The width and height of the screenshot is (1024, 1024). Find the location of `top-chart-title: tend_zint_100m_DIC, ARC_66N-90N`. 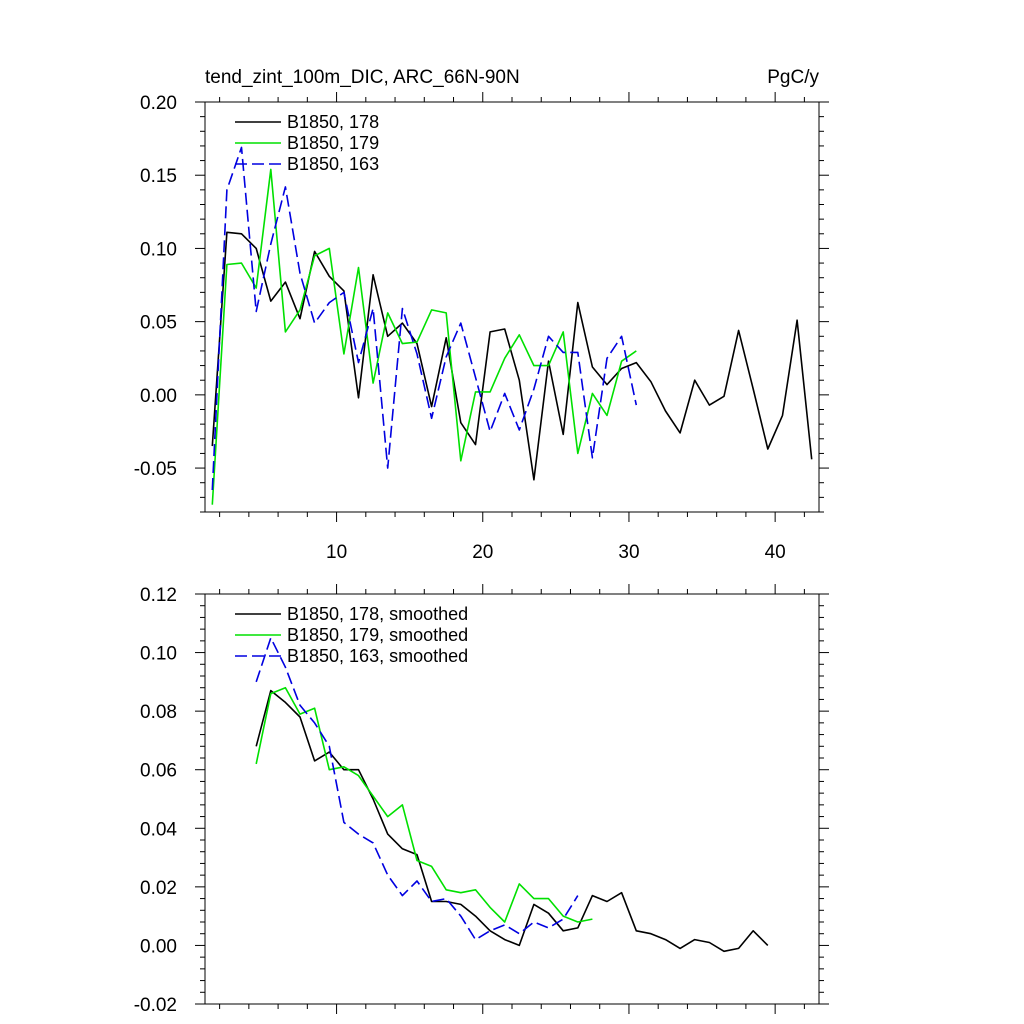

top-chart-title: tend_zint_100m_DIC, ARC_66N-90N is located at coordinates (362, 77).